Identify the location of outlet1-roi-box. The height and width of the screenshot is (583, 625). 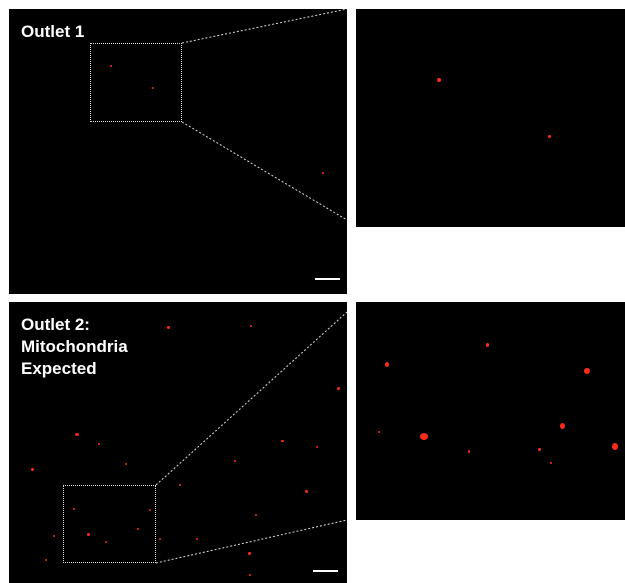
(136, 82).